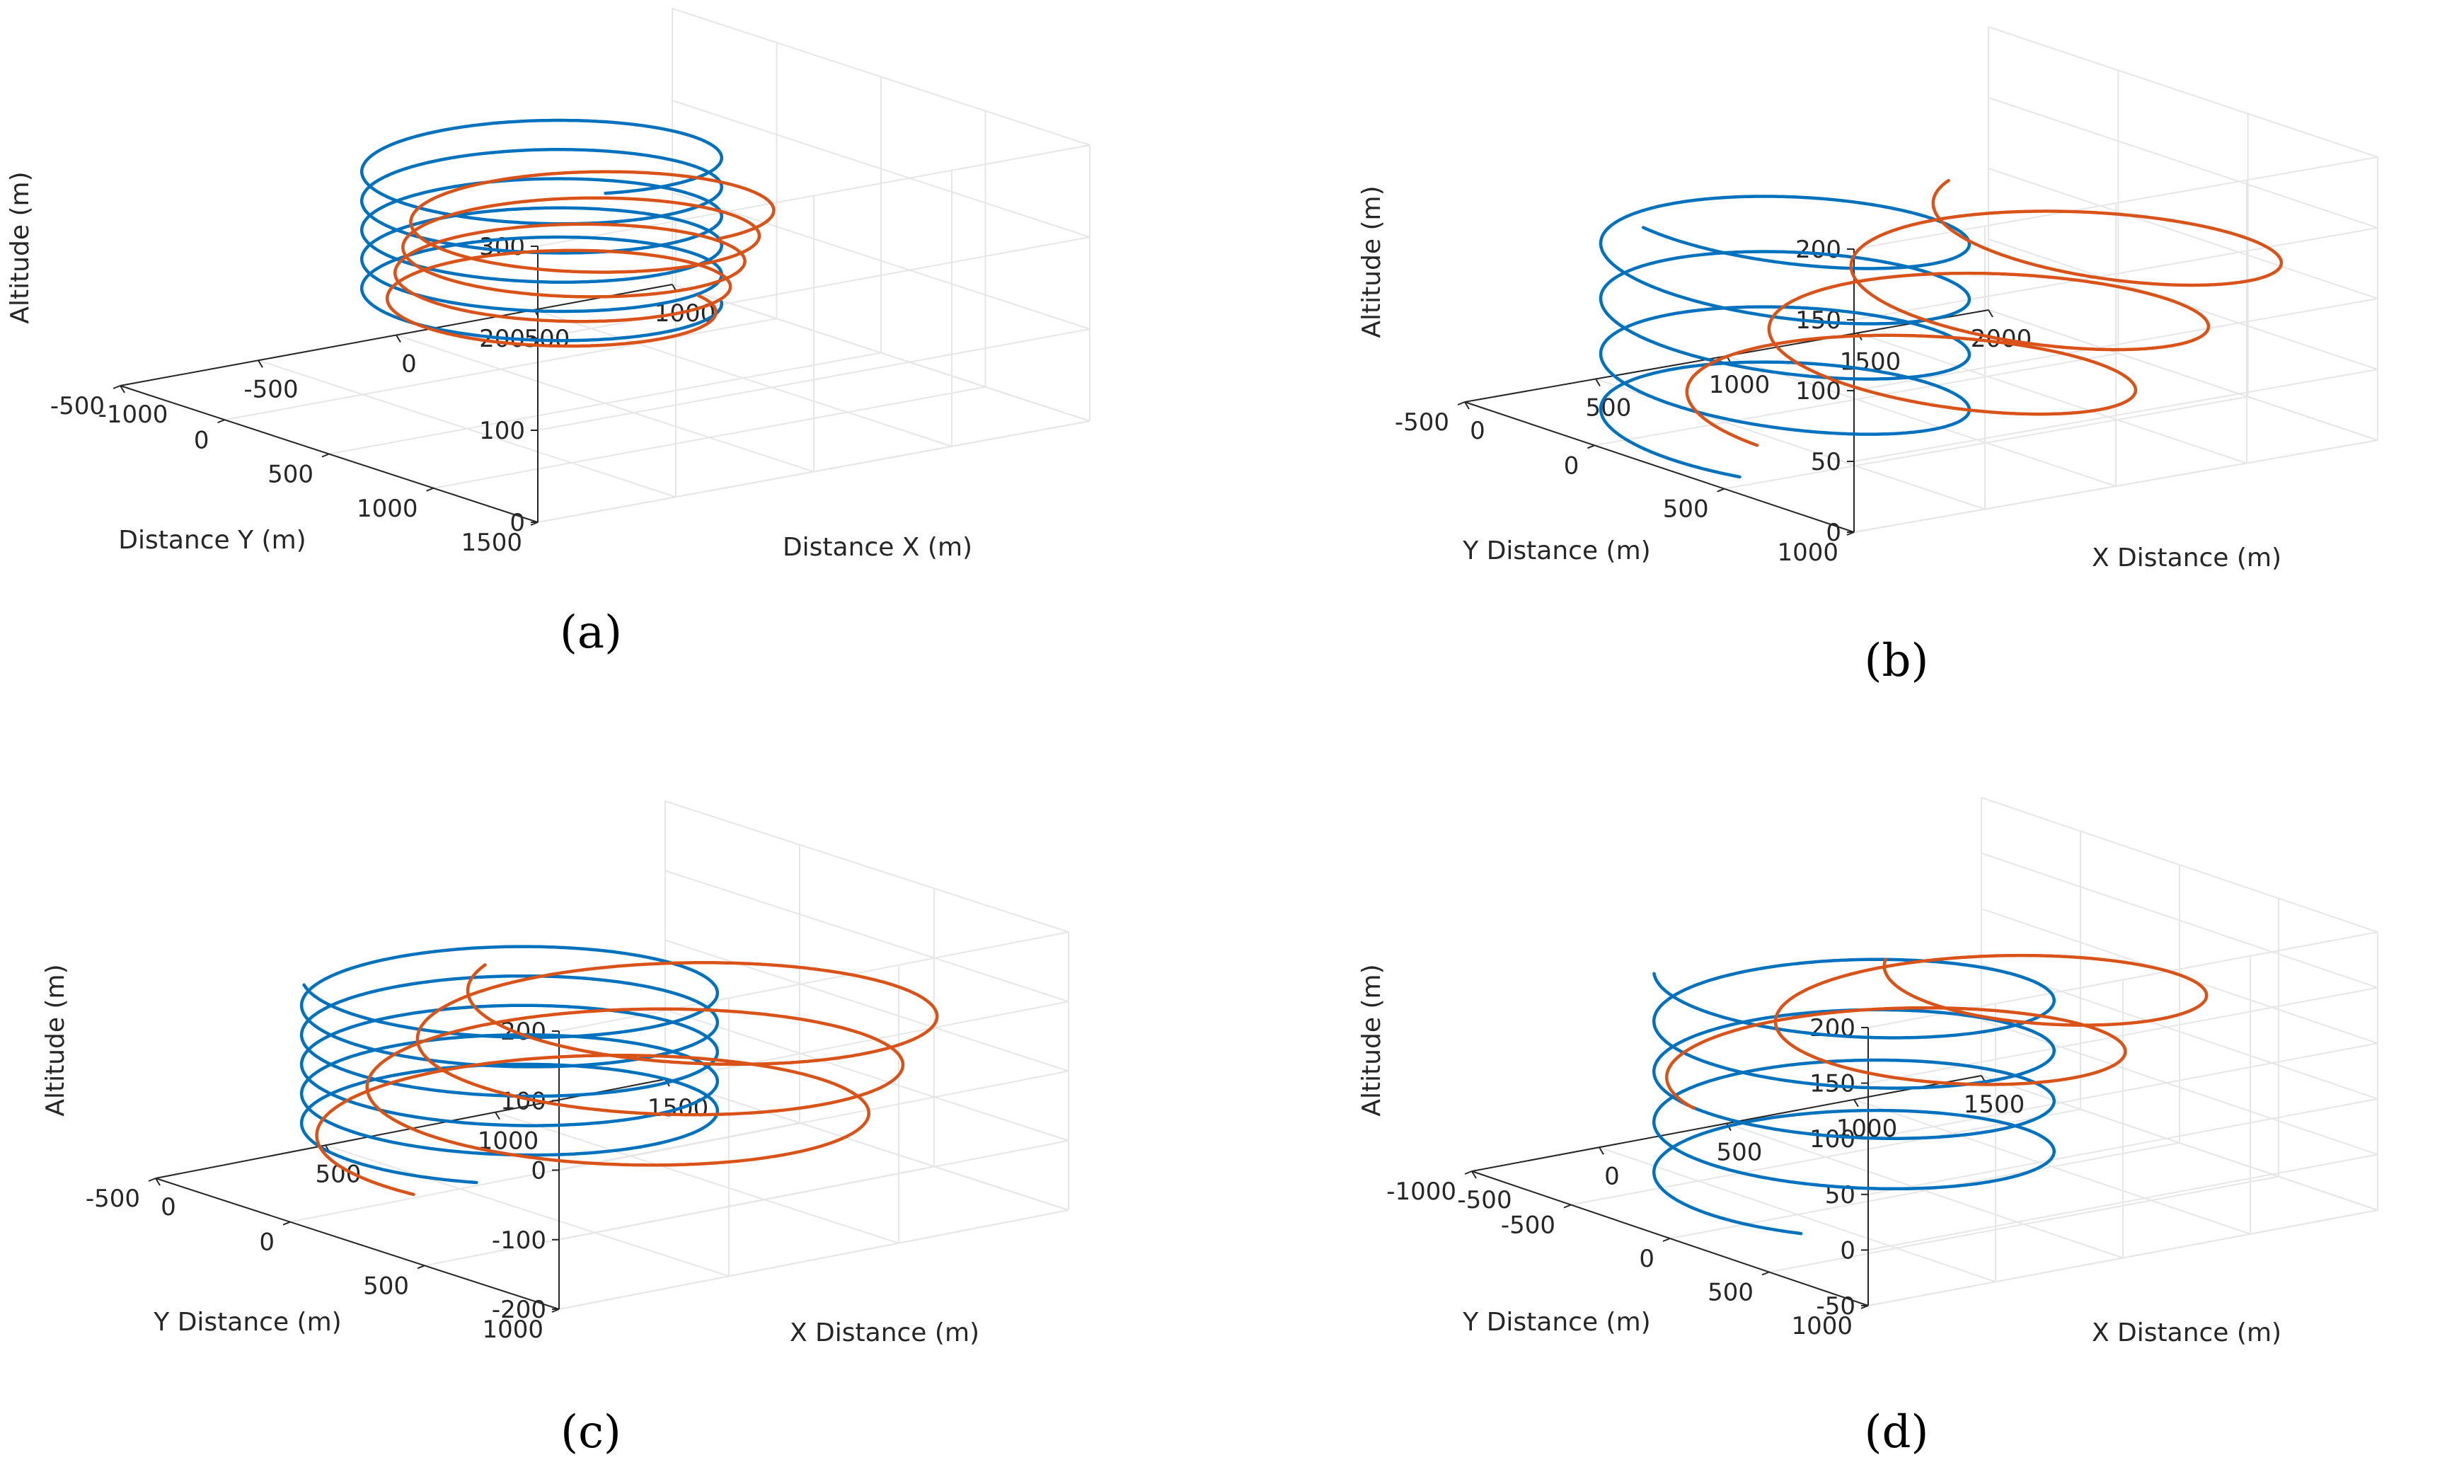 This screenshot has height=1484, width=2464. What do you see at coordinates (1421, 1192) in the screenshot?
I see `y-tick-label: -1000` at bounding box center [1421, 1192].